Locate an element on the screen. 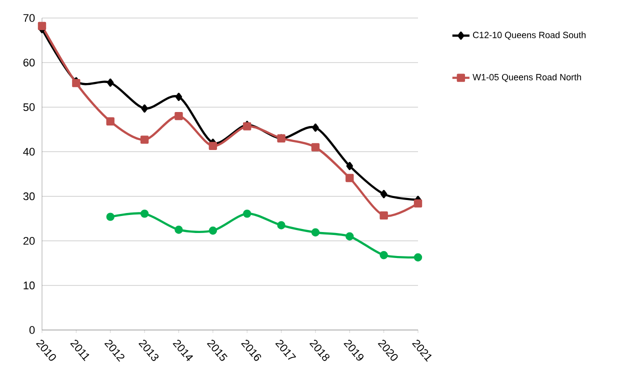 This screenshot has width=644, height=389. y-tick-label: 0 is located at coordinates (32, 330).